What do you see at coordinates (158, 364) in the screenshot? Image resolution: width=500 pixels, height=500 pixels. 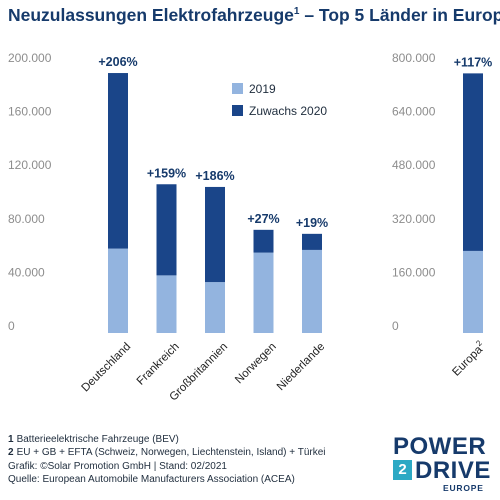 I see `x-category-label: Frankreich` at bounding box center [158, 364].